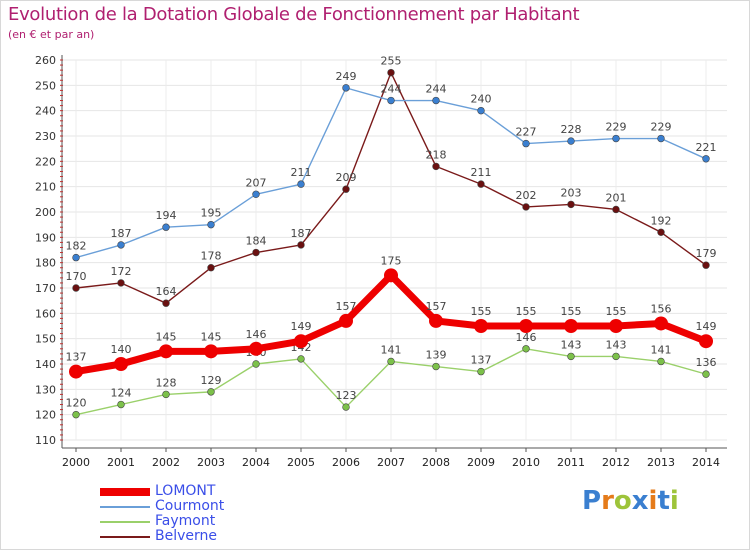  Describe the element at coordinates (190, 506) in the screenshot. I see `legend-label: Courmont` at that location.